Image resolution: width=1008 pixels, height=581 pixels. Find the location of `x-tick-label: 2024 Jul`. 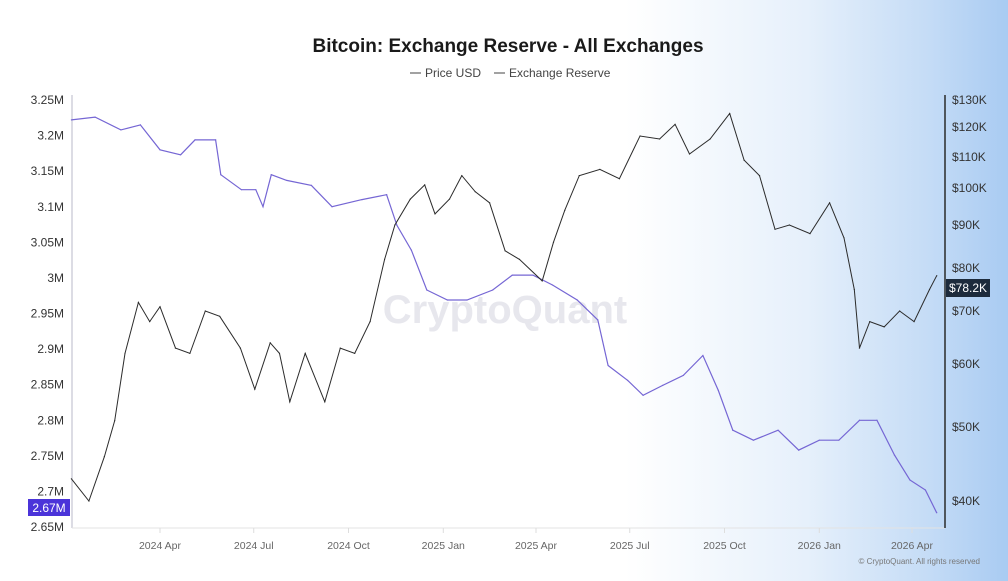

x-tick-label: 2024 Jul is located at coordinates (254, 546).